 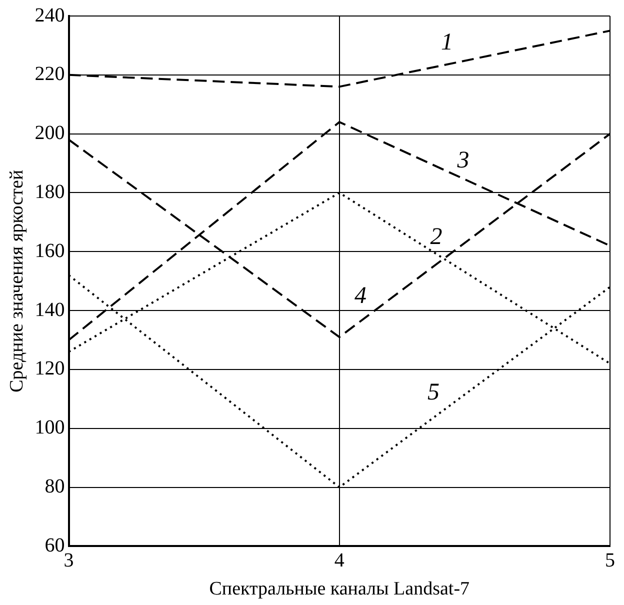 I want to click on series-label: 3, so click(x=463, y=161).